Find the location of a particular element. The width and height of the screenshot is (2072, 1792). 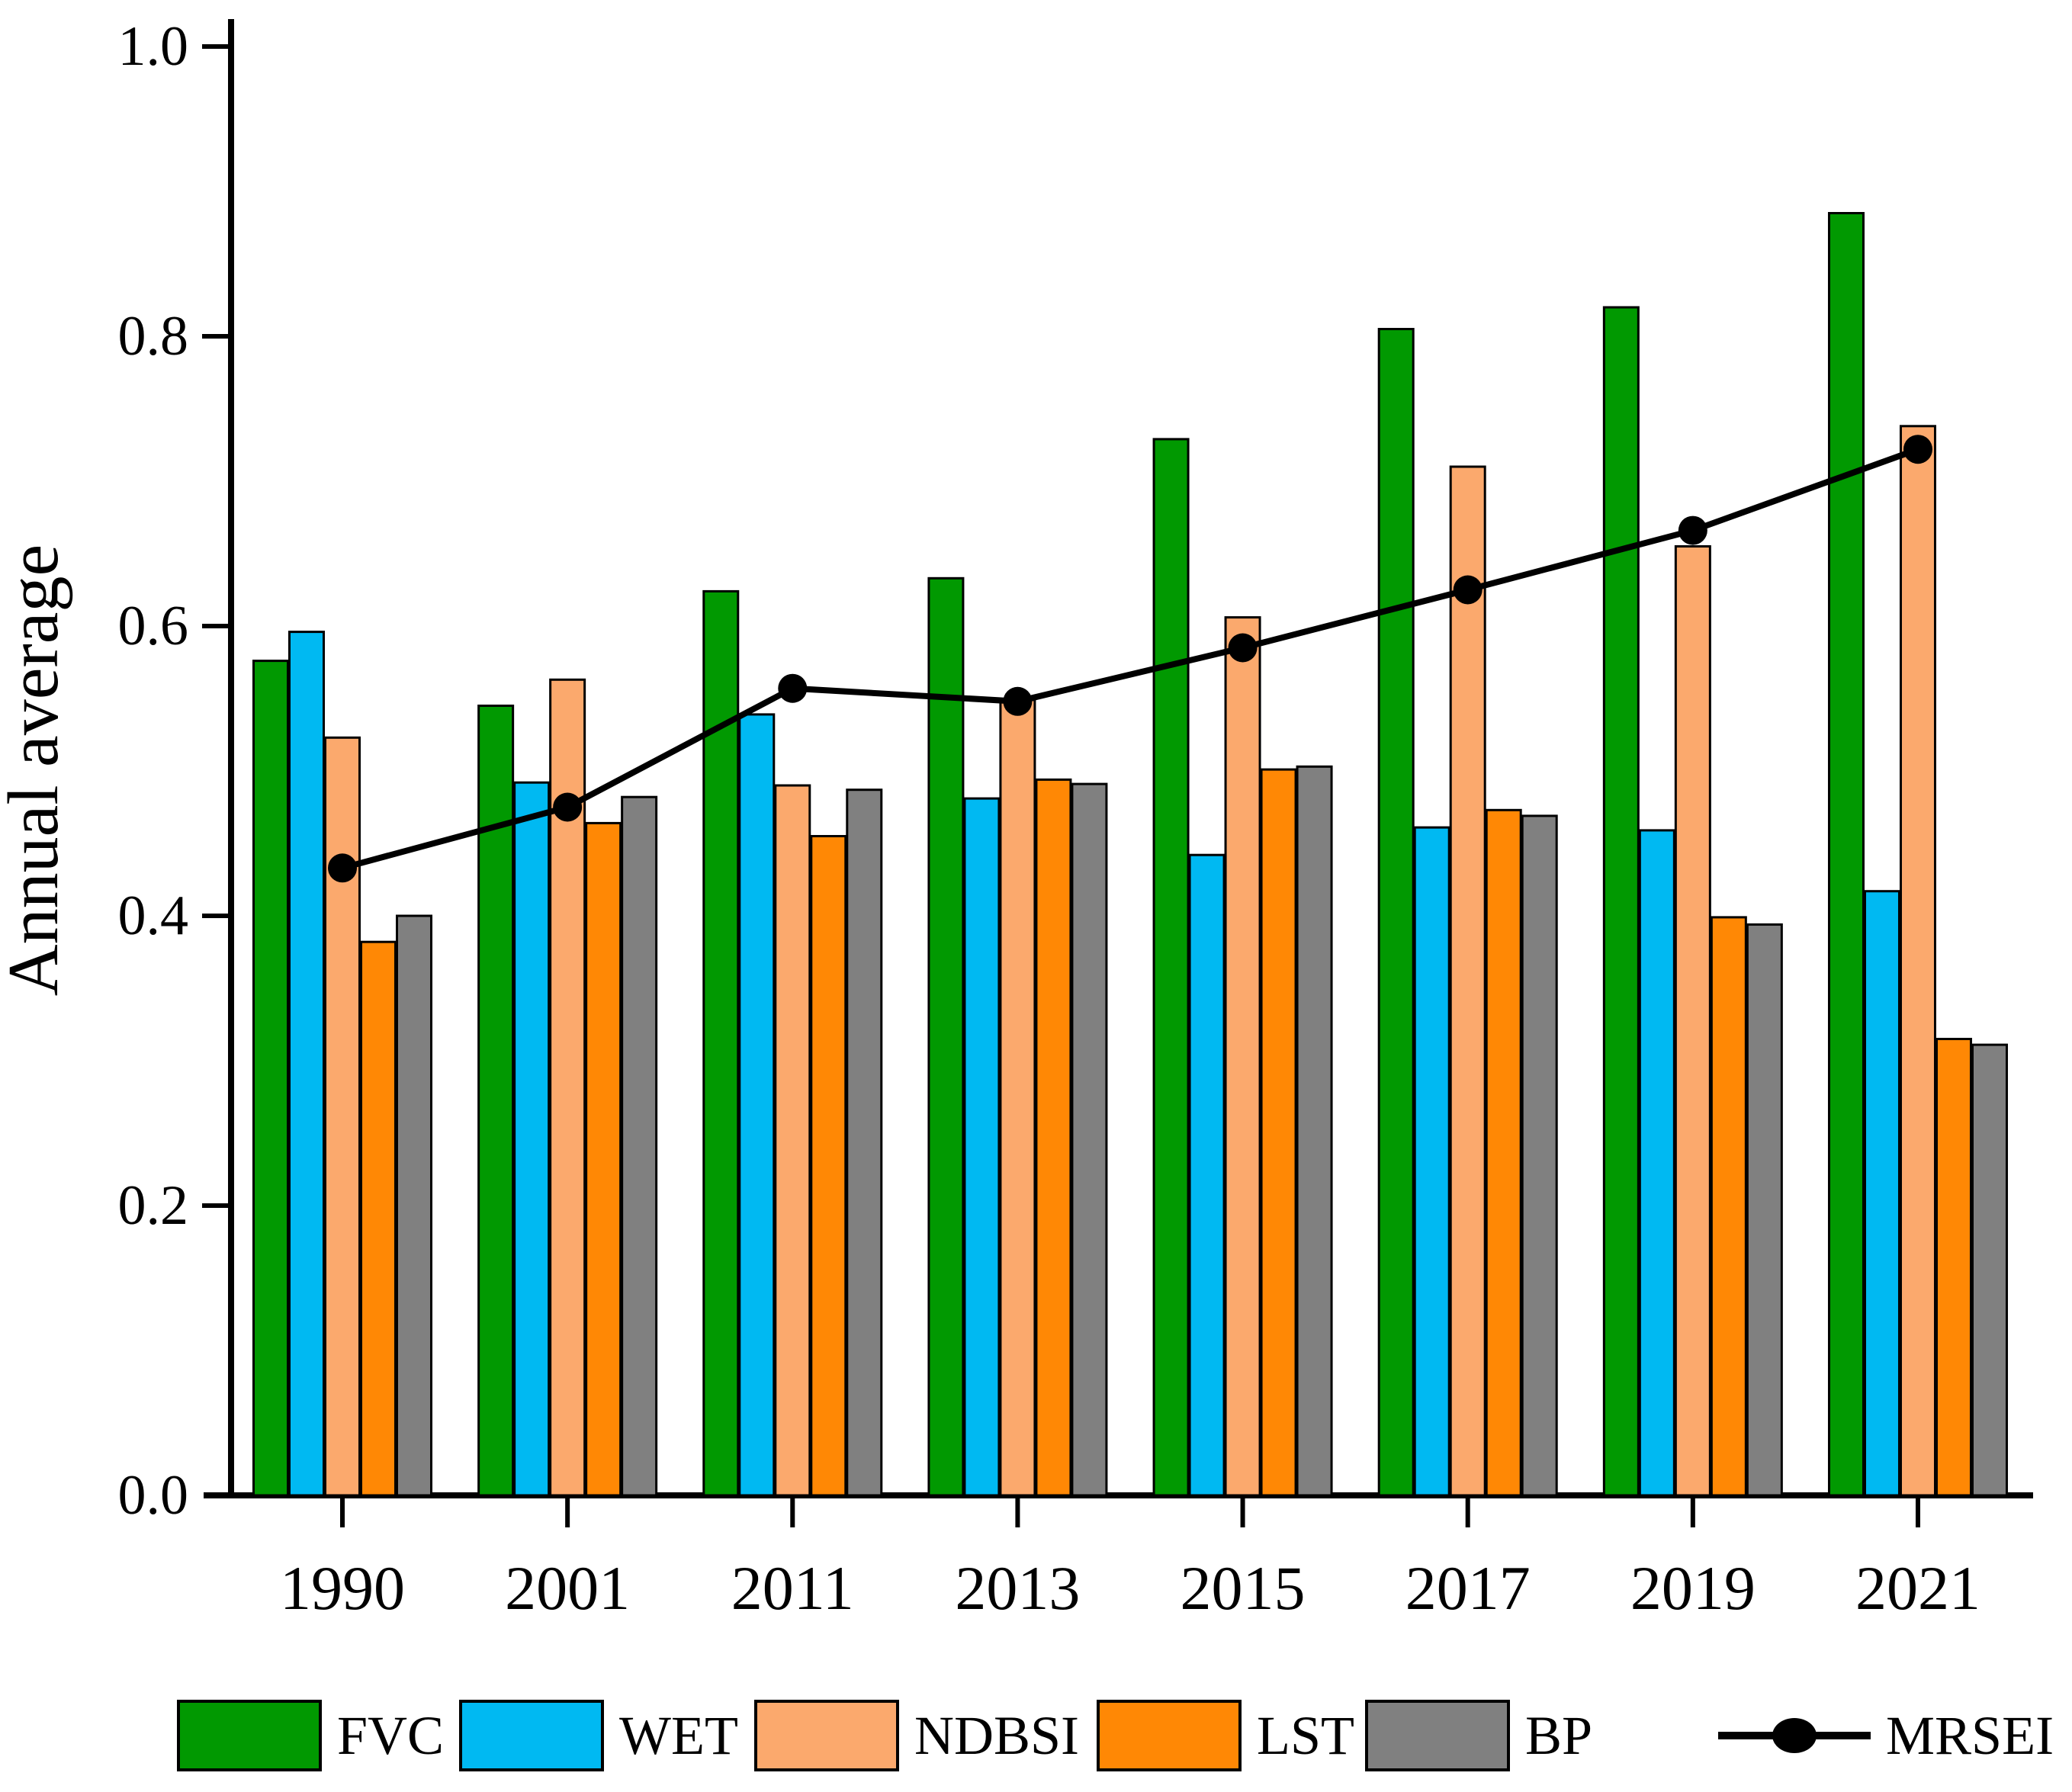

x-tick-label: 2013 is located at coordinates (1018, 1588).